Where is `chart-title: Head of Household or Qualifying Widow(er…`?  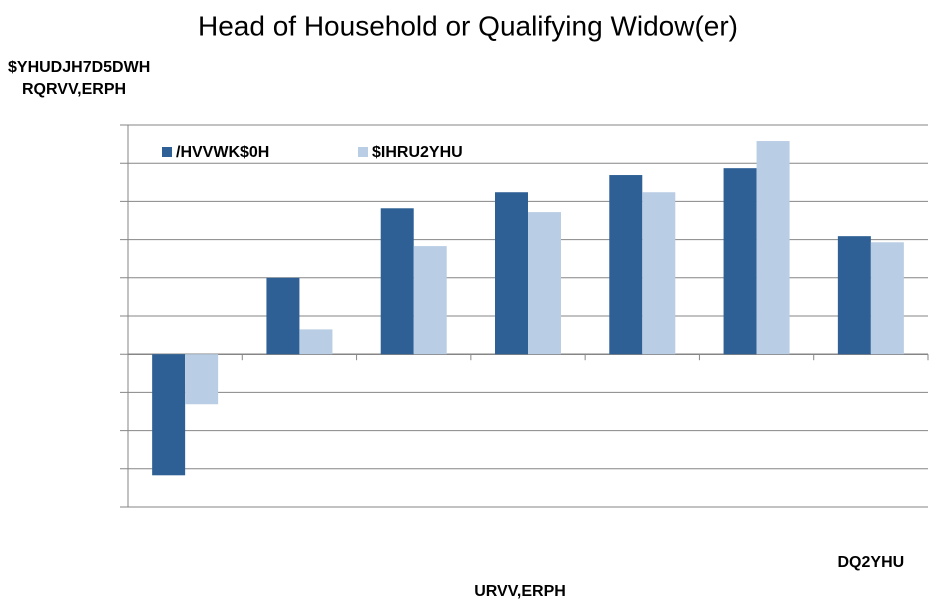
chart-title: Head of Household or Qualifying Widow(er… is located at coordinates (468, 25).